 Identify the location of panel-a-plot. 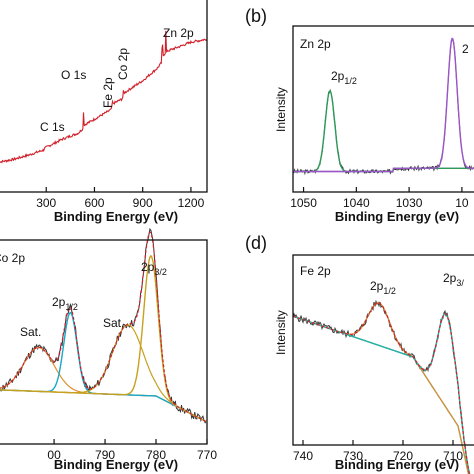
(104, 97).